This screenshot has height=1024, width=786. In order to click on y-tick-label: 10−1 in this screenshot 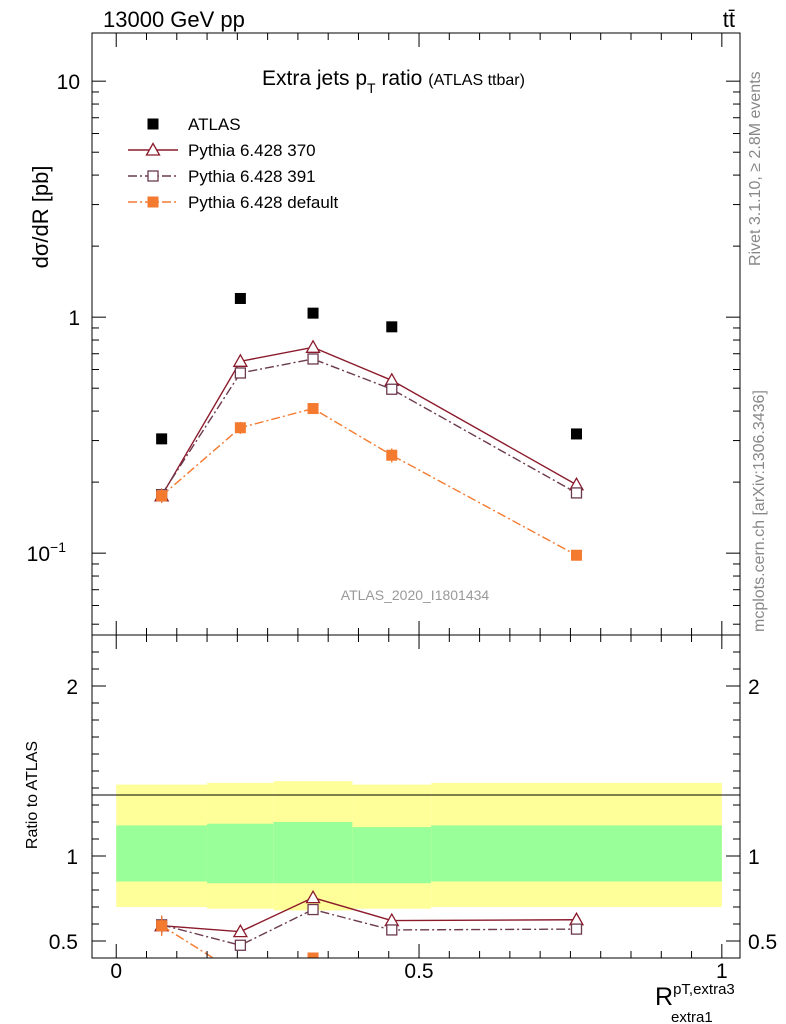, I will do `click(47, 552)`.